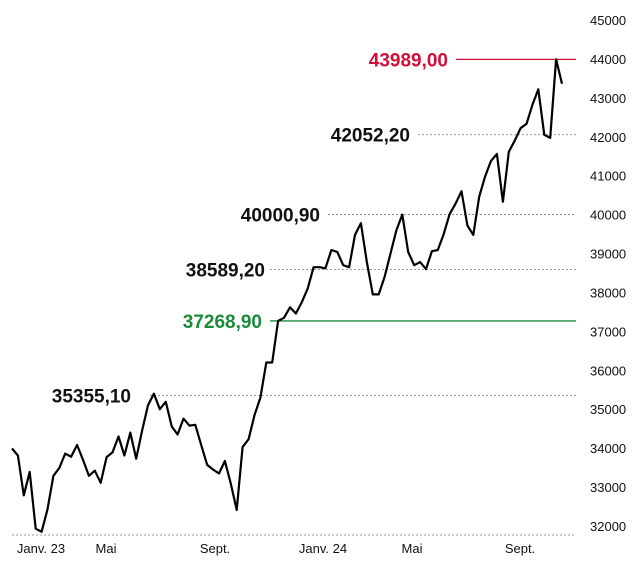 This screenshot has width=640, height=565. I want to click on x-tick-label: Janv. 24, so click(323, 548).